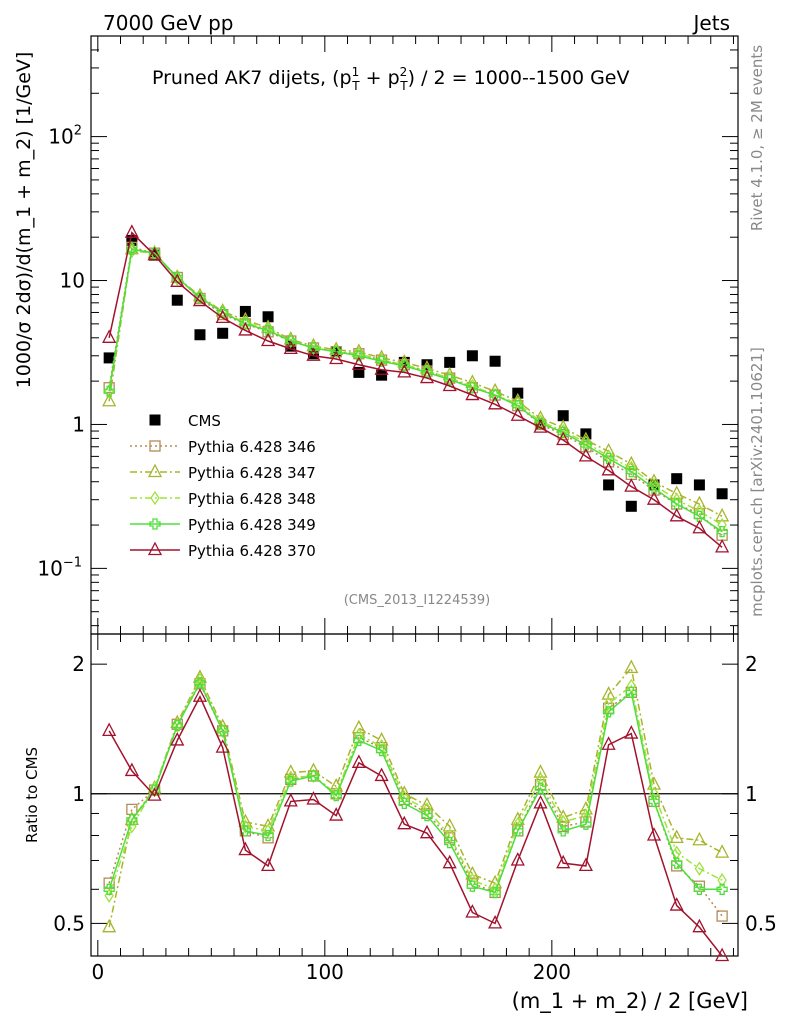  I want to click on header-energy: 7000 GeV pp, so click(168, 23).